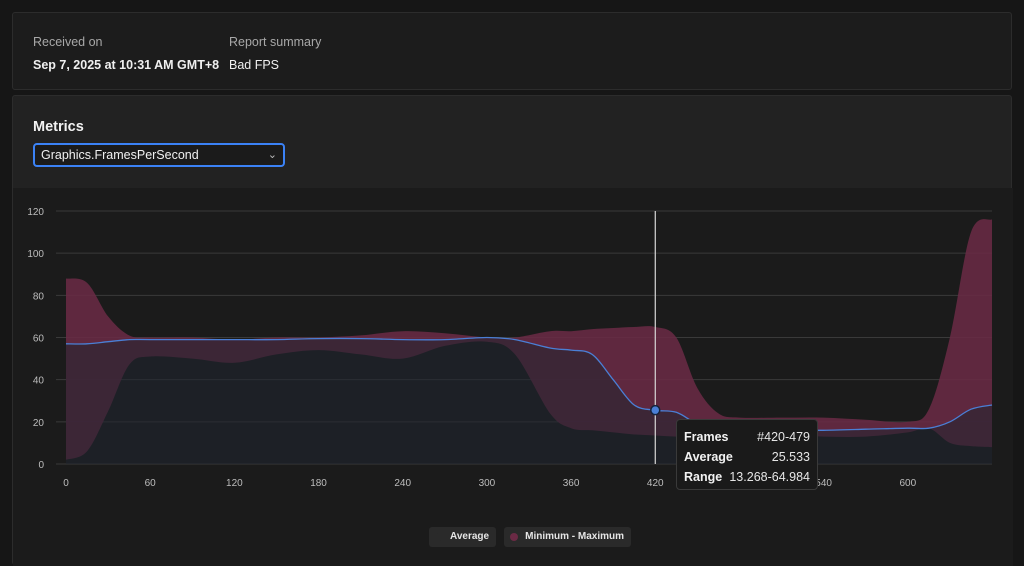  What do you see at coordinates (68, 42) in the screenshot?
I see `received-label: Received on` at bounding box center [68, 42].